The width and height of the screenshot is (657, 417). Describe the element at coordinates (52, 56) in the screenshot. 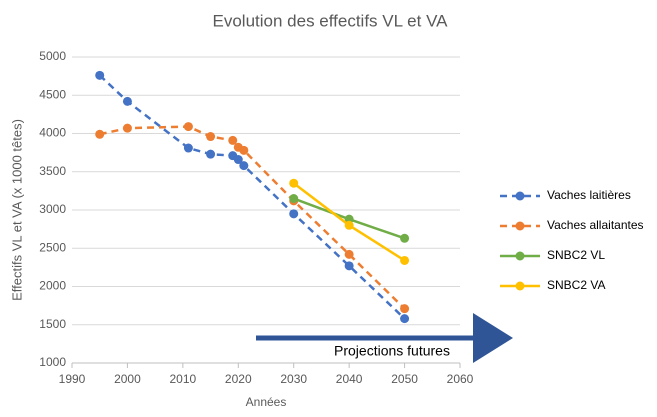

I see `y-tick-label: 5000` at that location.